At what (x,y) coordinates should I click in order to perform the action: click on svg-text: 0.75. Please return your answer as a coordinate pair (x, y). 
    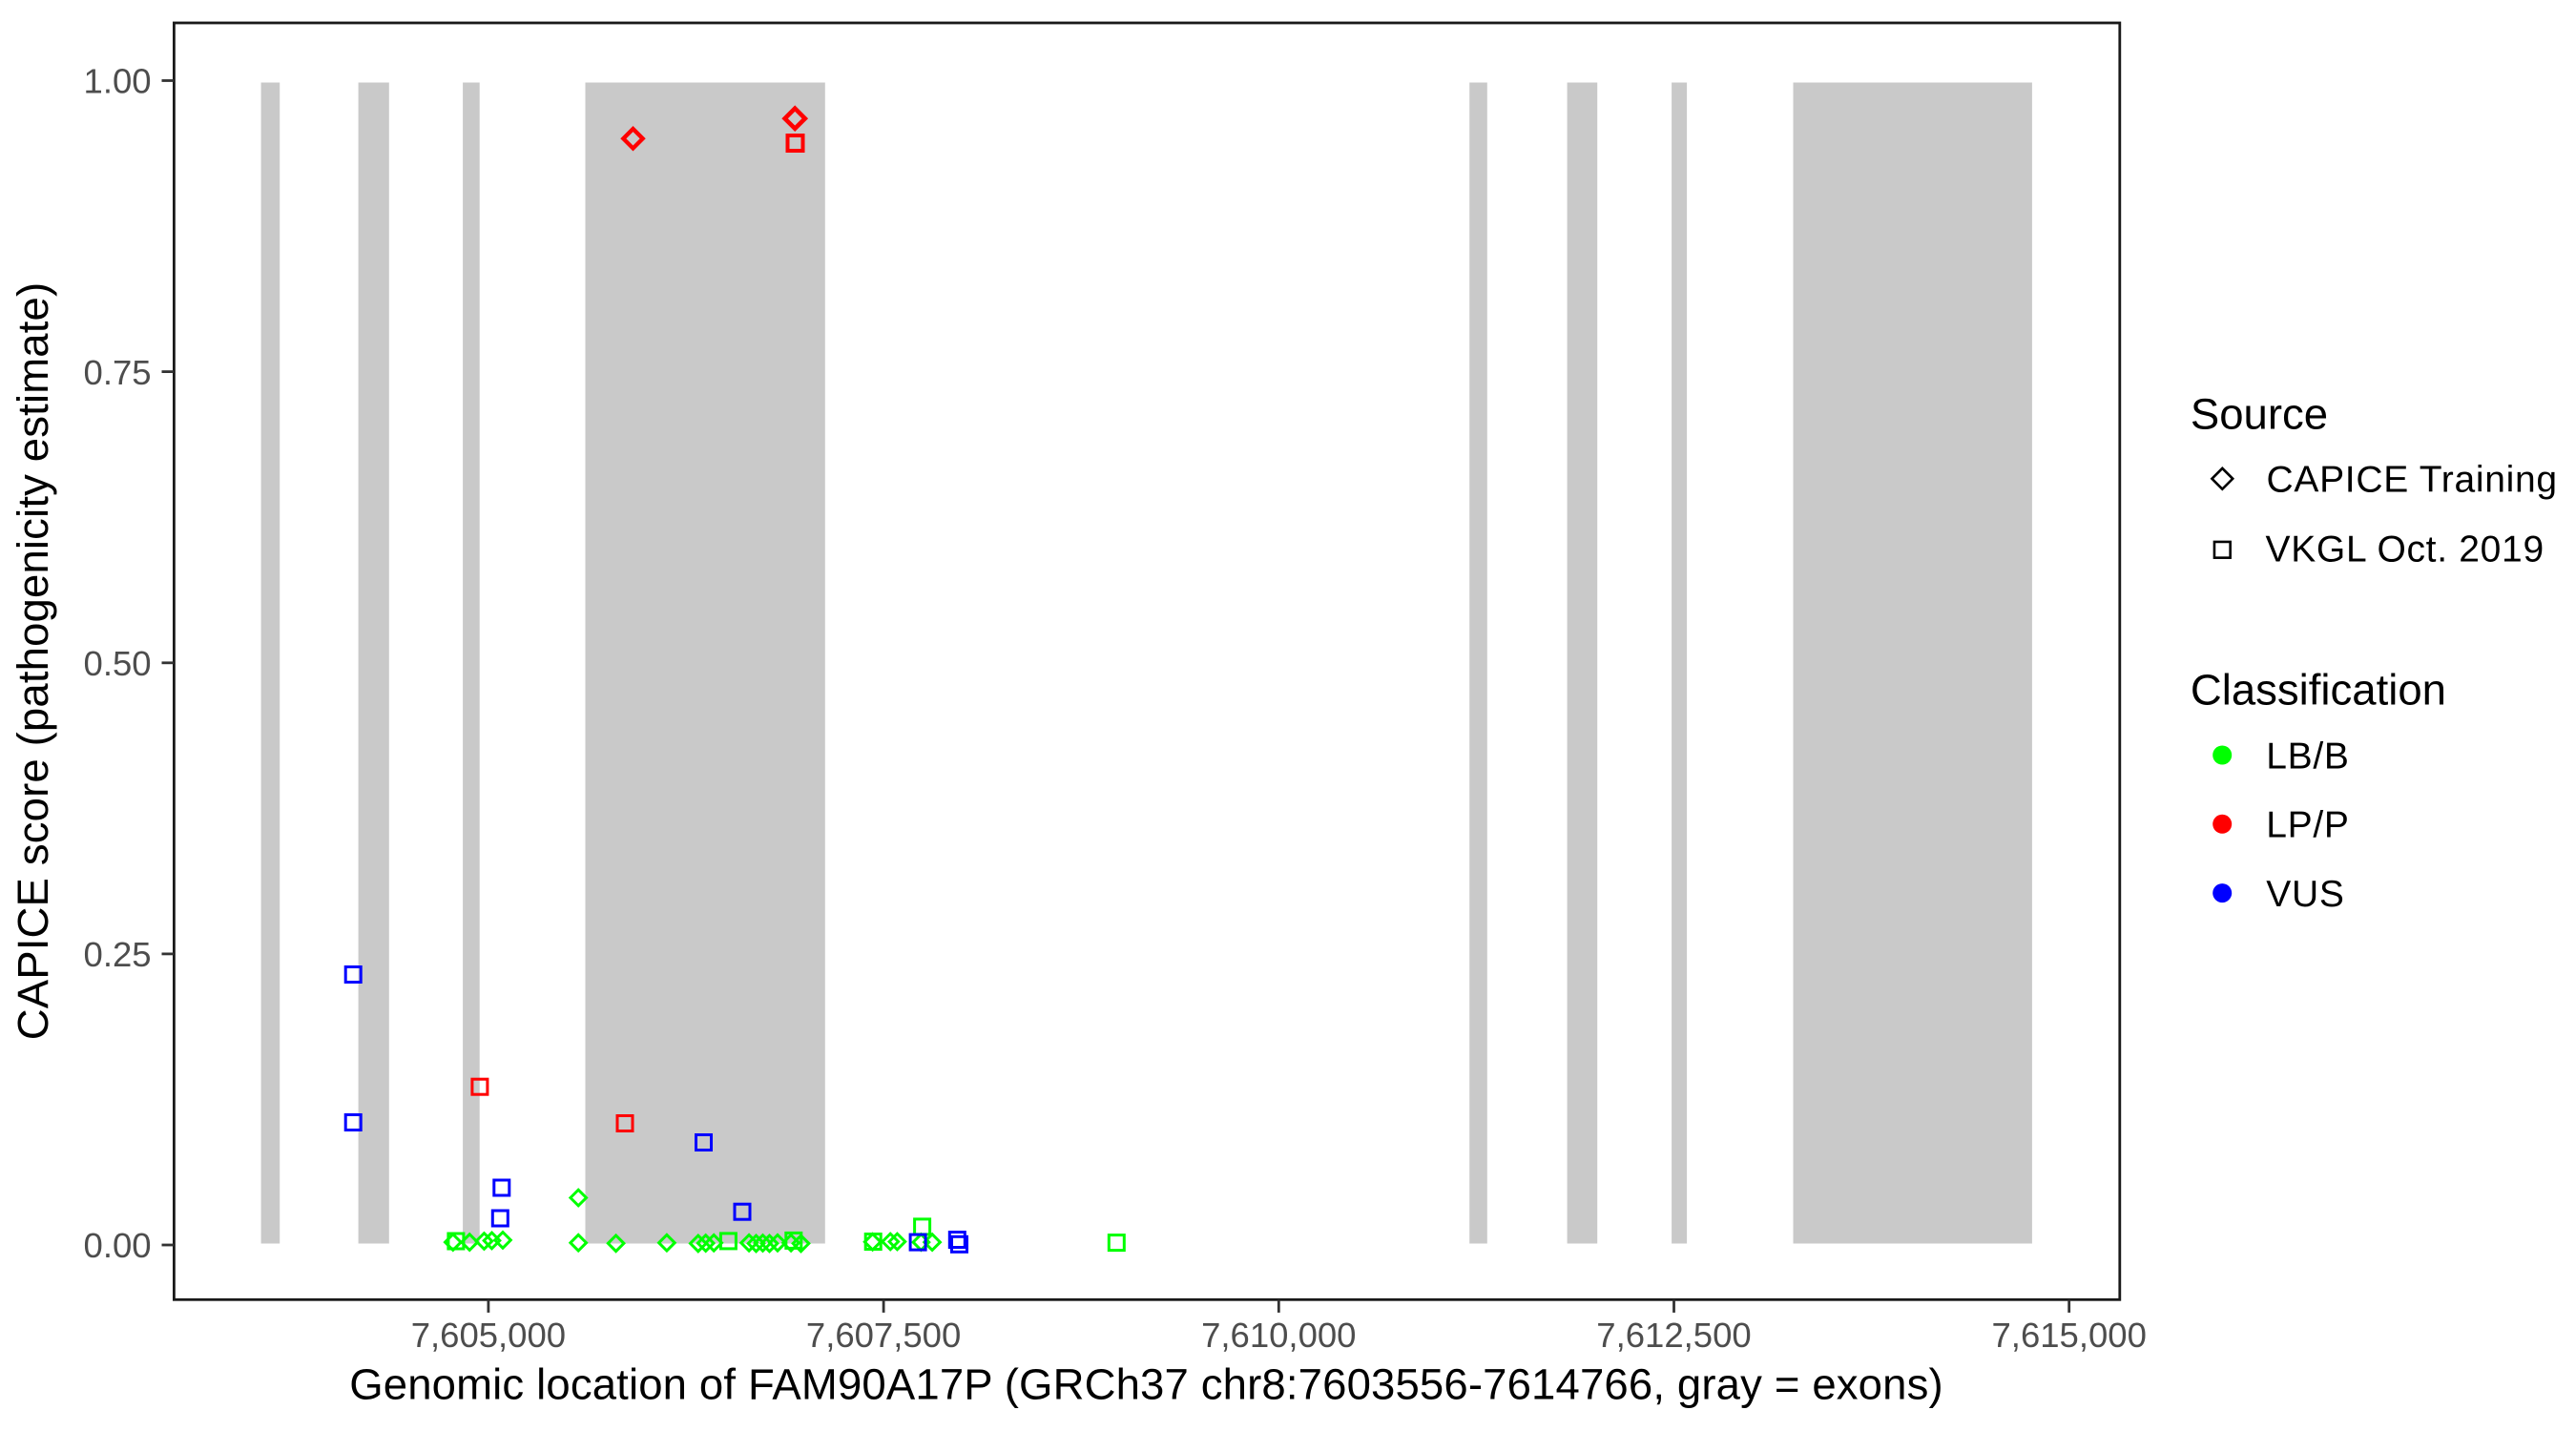
    Looking at the image, I should click on (118, 372).